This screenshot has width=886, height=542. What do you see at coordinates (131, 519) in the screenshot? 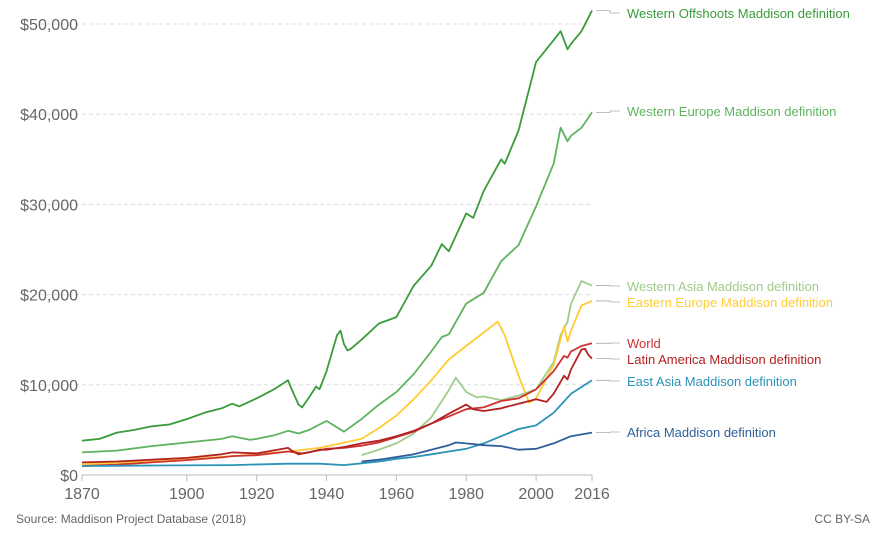
I see `source-note: Source: Maddison Project Database (2018)` at bounding box center [131, 519].